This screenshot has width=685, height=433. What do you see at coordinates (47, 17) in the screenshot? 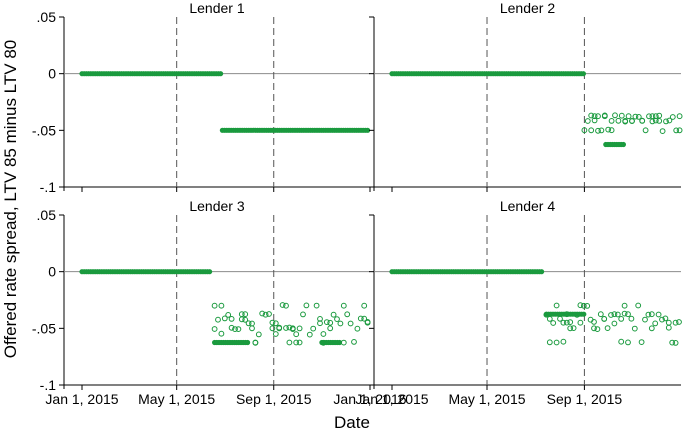
I see `y-tick-label: .05` at bounding box center [47, 17].